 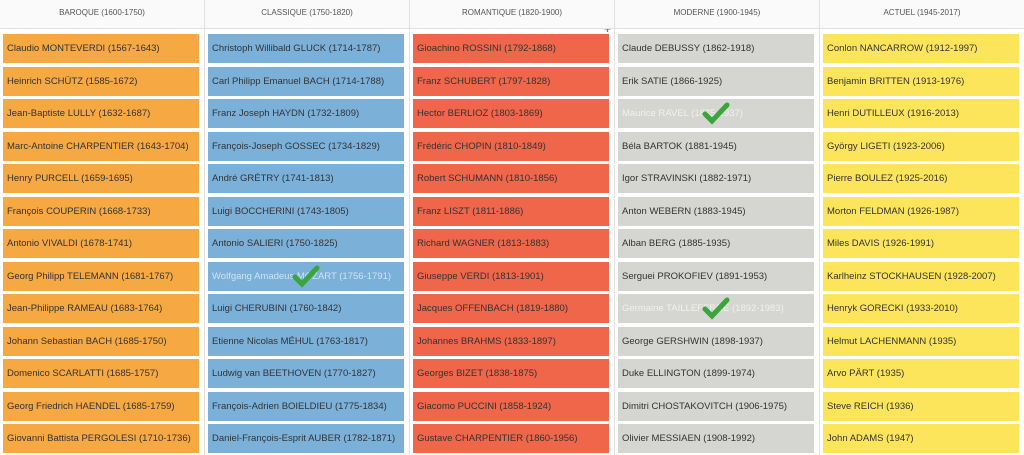 I want to click on card: Wolfgang Amadeus MOZART (1756-1791), so click(x=306, y=276).